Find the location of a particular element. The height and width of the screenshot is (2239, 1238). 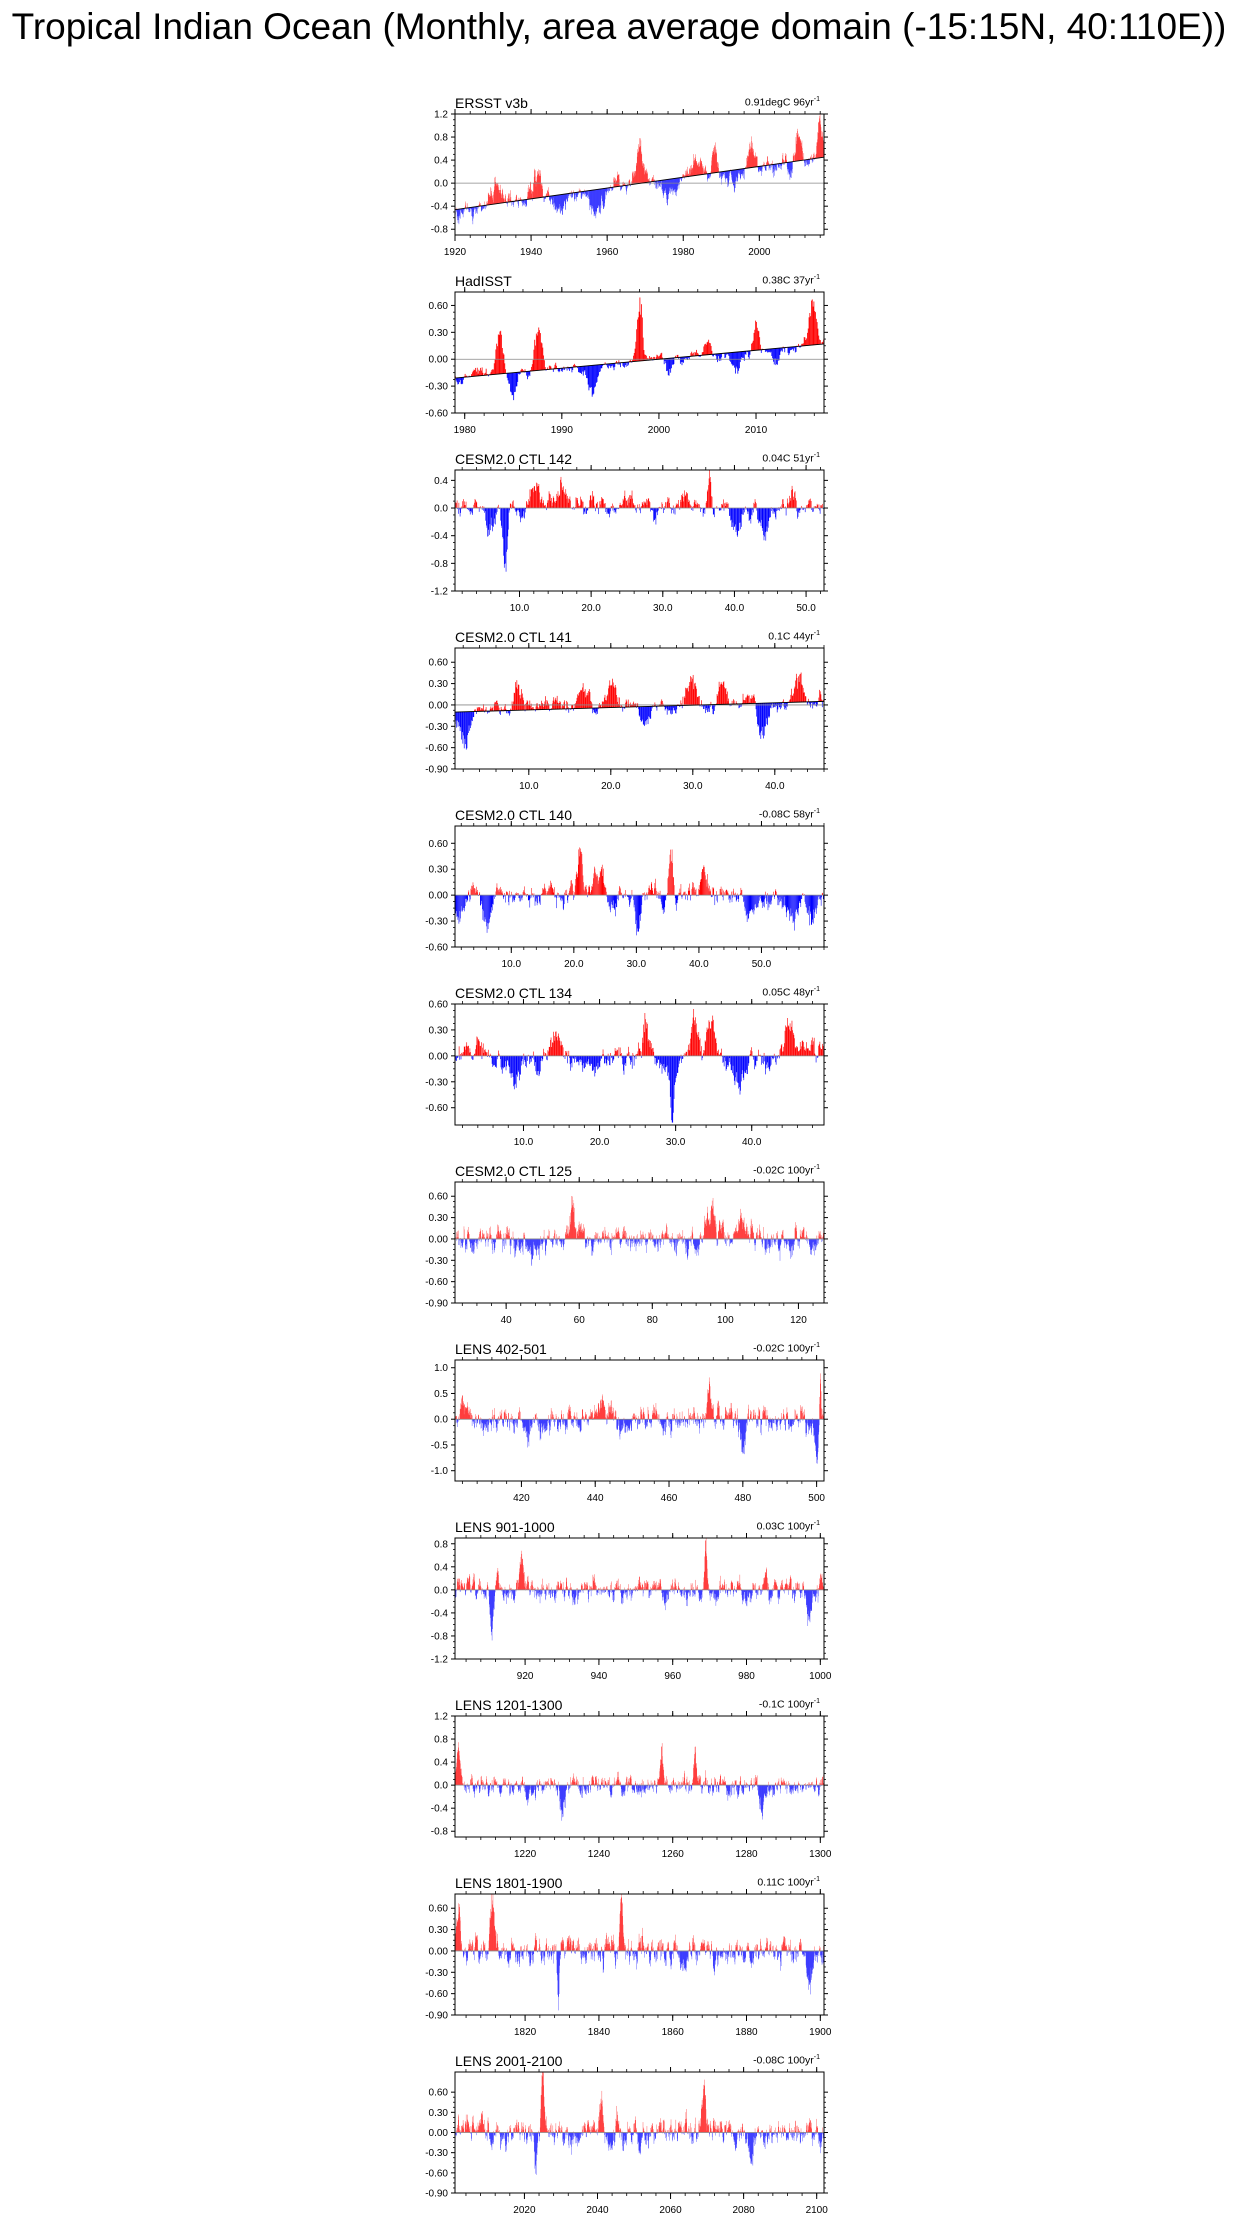

x-tick-label: 30.0 is located at coordinates (676, 1142).